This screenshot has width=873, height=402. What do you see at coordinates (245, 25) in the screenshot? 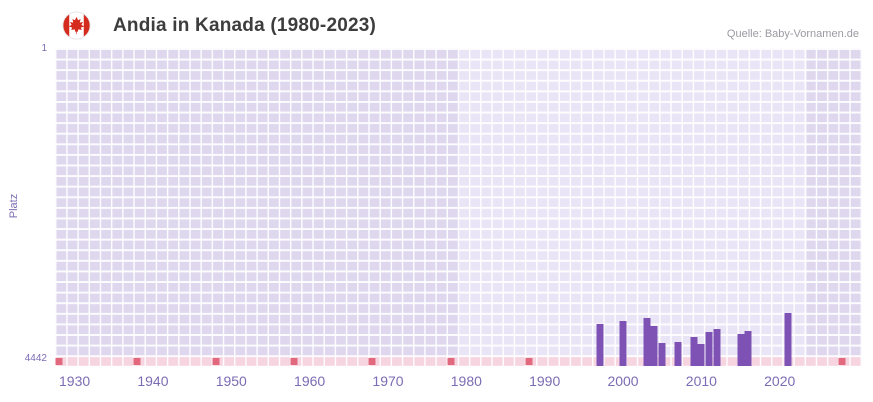
I see `page-title: Andia in Kanada (1980-2023)` at bounding box center [245, 25].